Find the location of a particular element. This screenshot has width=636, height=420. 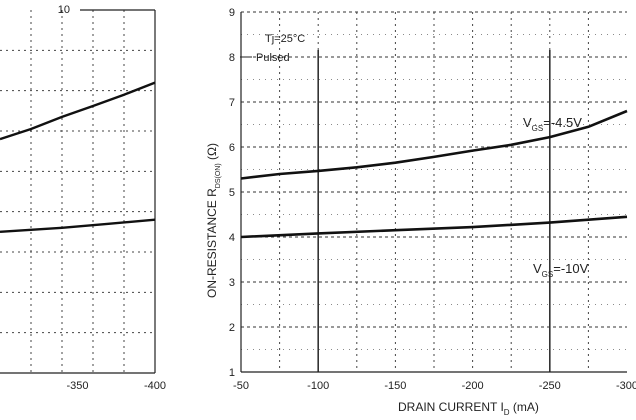

series-label: VGS=-4.5V is located at coordinates (552, 124).